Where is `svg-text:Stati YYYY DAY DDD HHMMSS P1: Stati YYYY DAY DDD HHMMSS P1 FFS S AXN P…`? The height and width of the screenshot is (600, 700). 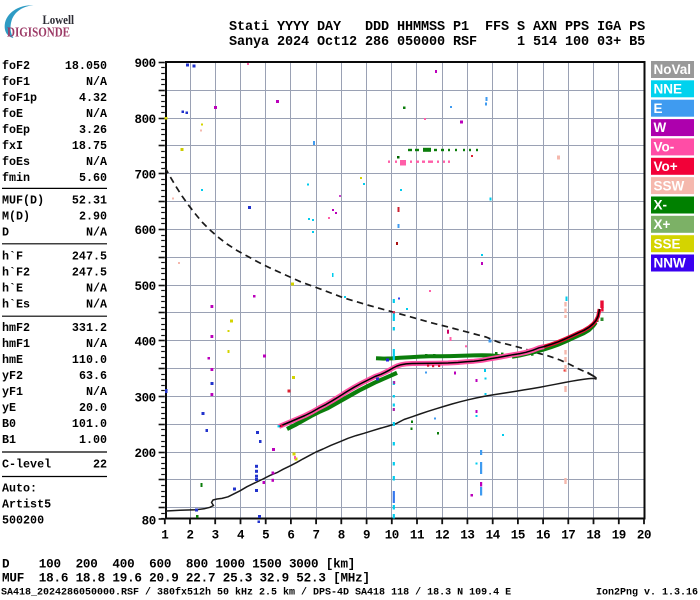
svg-text:Stati YYYY DAY DDD HHMMSS P1: Stati YYYY DAY DDD HHMMSS P1 FFS S AXN P… is located at coordinates (437, 27).